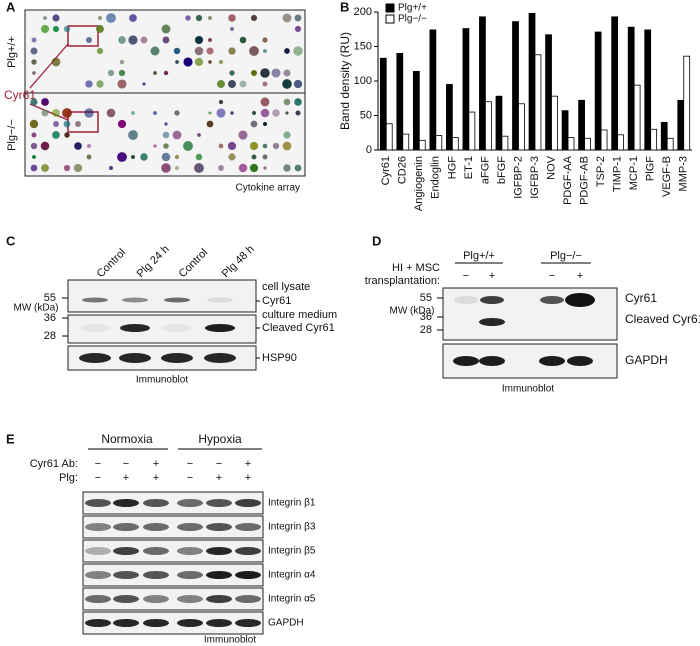 This screenshot has height=646, width=700. I want to click on x-tick-label: aFGF, so click(485, 170).